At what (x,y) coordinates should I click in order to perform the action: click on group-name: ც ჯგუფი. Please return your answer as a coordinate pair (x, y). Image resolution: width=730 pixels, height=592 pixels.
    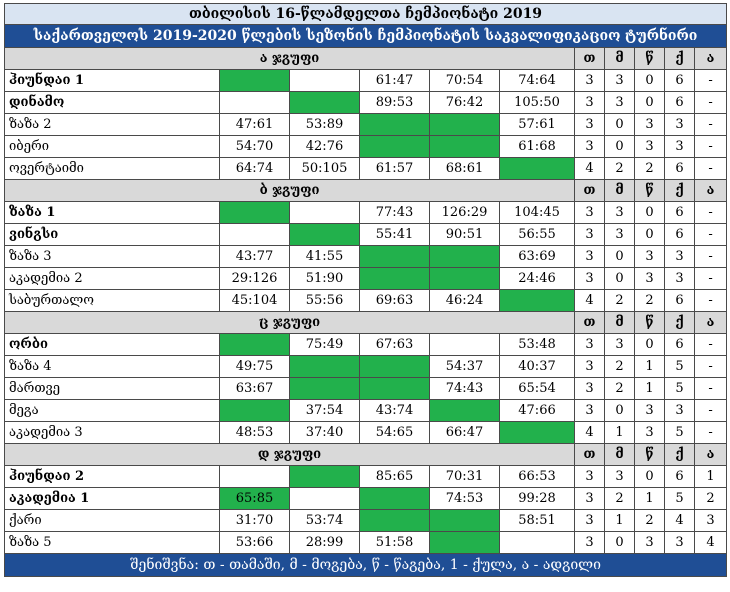
    Looking at the image, I should click on (289, 322).